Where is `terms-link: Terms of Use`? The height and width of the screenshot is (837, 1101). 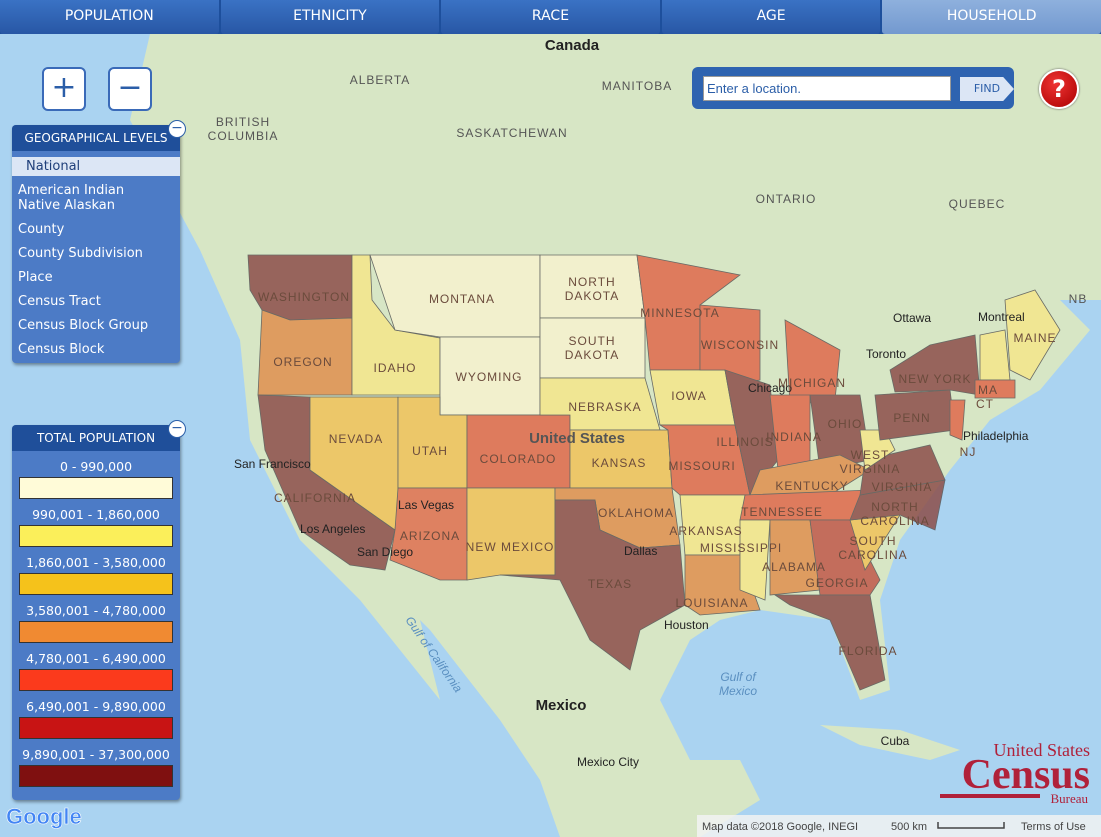 terms-link: Terms of Use is located at coordinates (1053, 827).